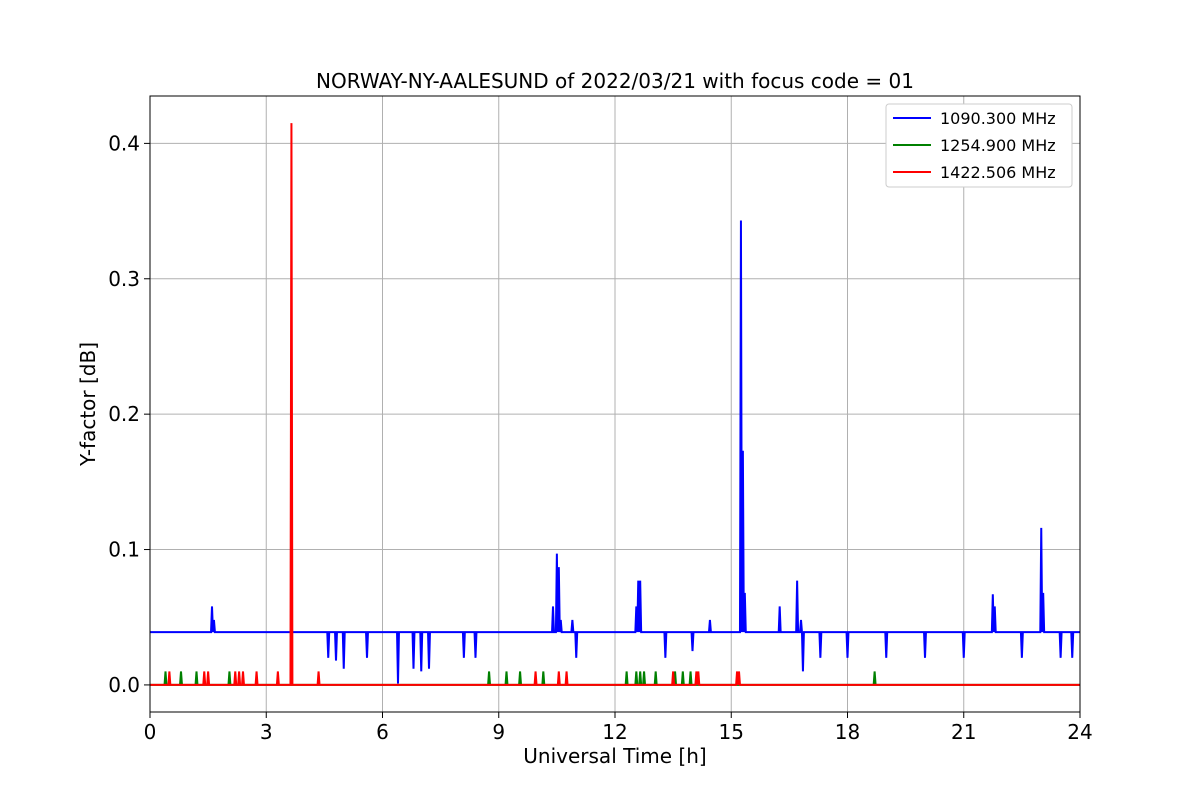  Describe the element at coordinates (1079, 732) in the screenshot. I see `x-tick-label: 24` at that location.